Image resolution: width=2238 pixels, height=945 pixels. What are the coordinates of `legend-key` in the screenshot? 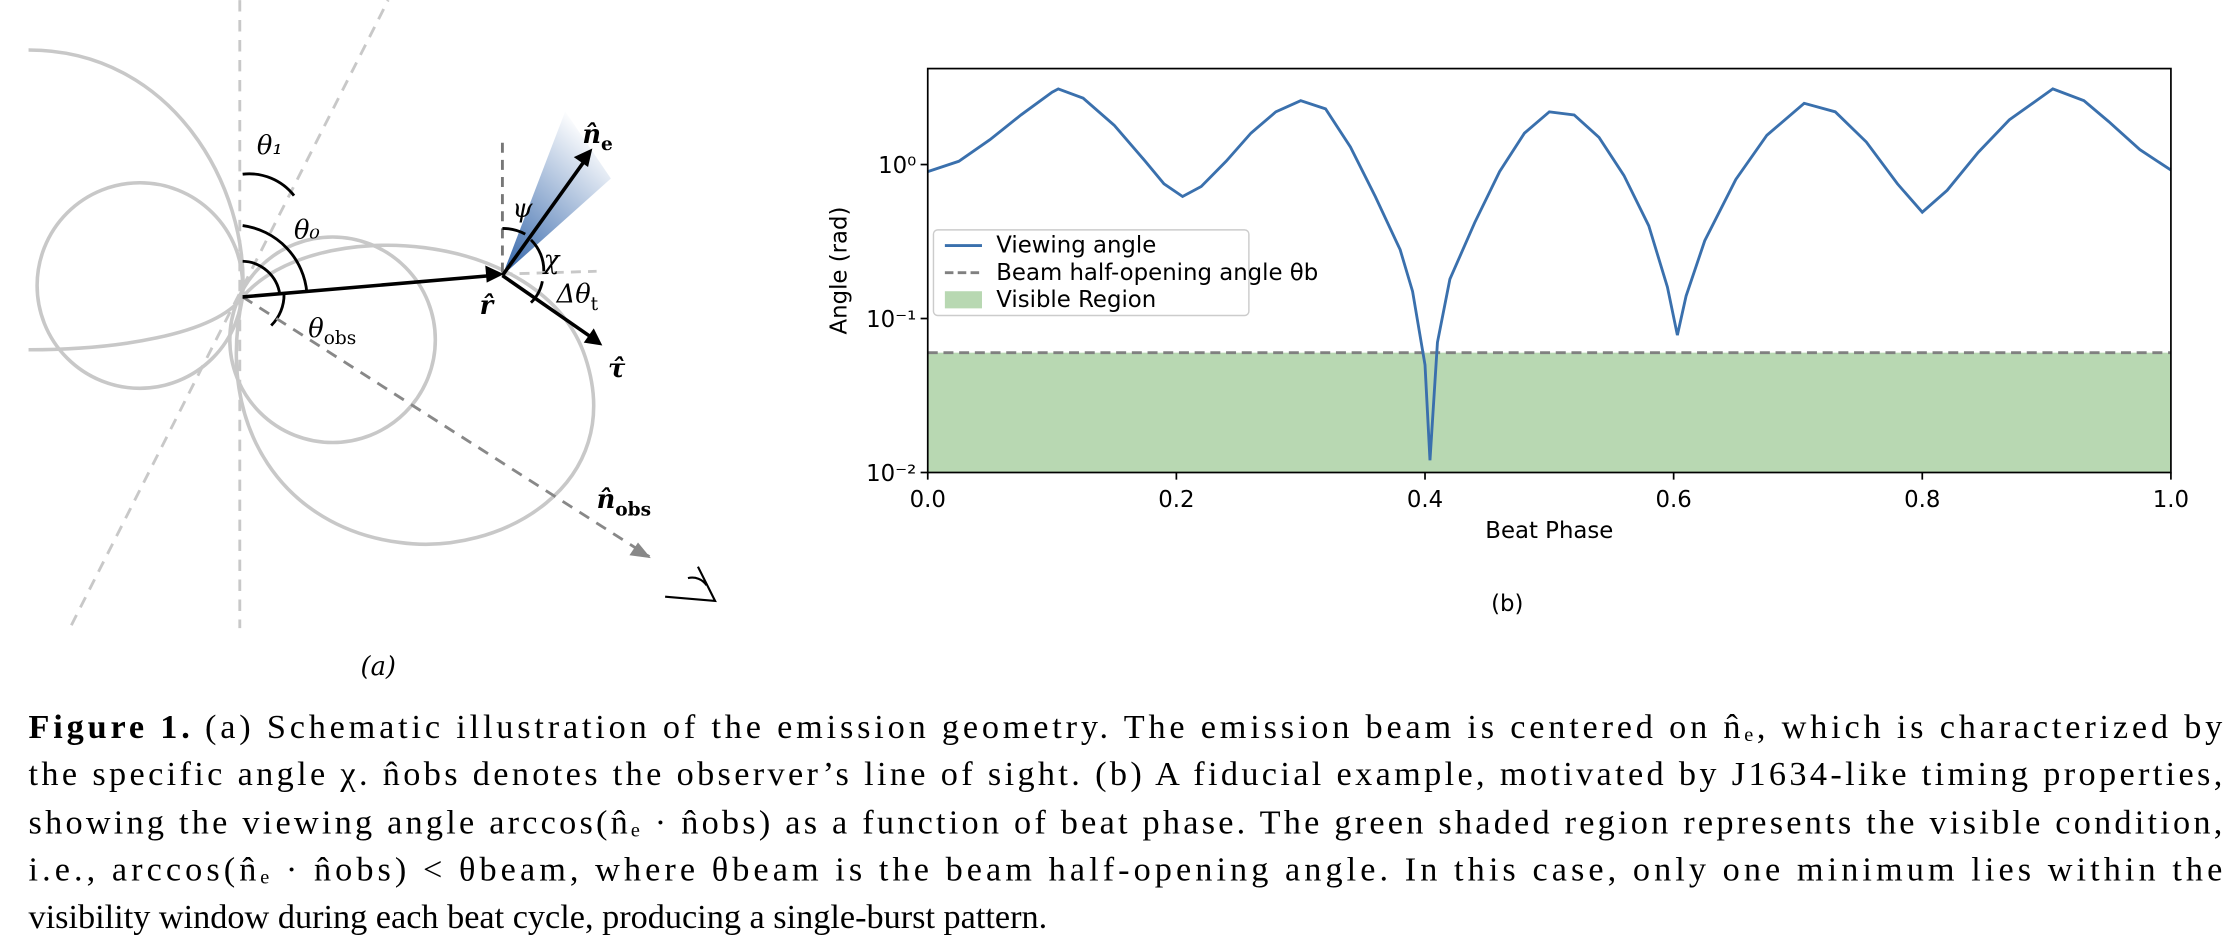 It's located at (963, 300).